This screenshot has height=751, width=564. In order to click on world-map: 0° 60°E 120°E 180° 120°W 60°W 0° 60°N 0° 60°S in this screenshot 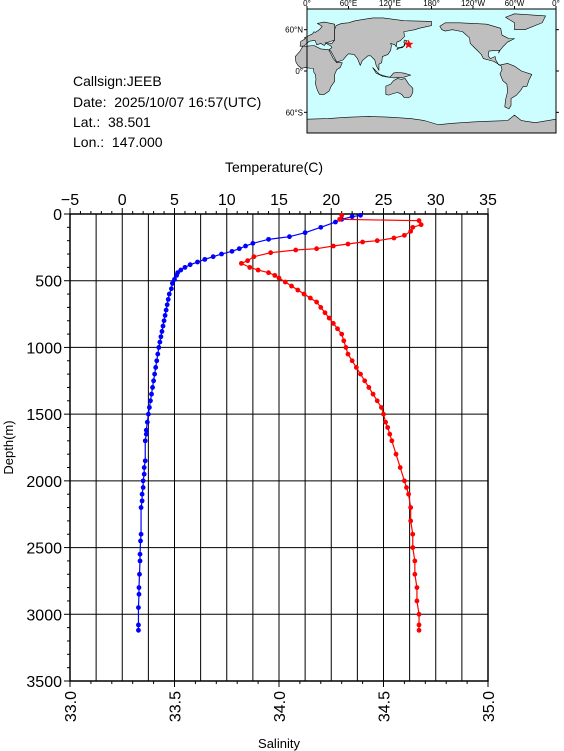, I will do `click(422, 67)`.